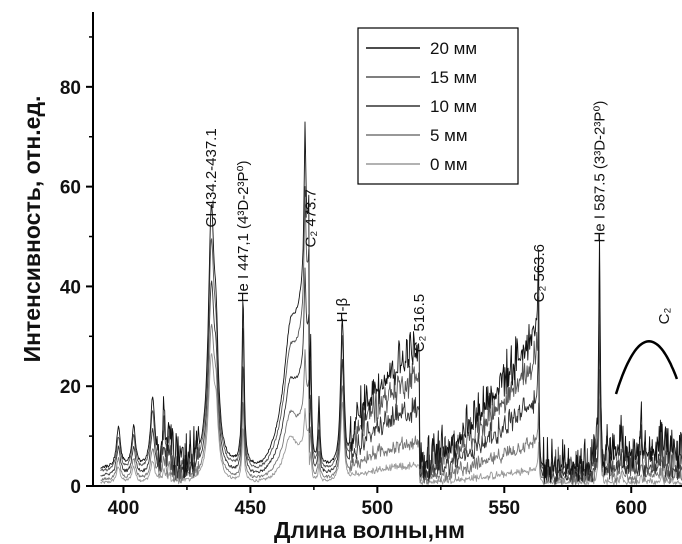 This screenshot has width=682, height=544. I want to click on x-tick-label: 450, so click(251, 508).